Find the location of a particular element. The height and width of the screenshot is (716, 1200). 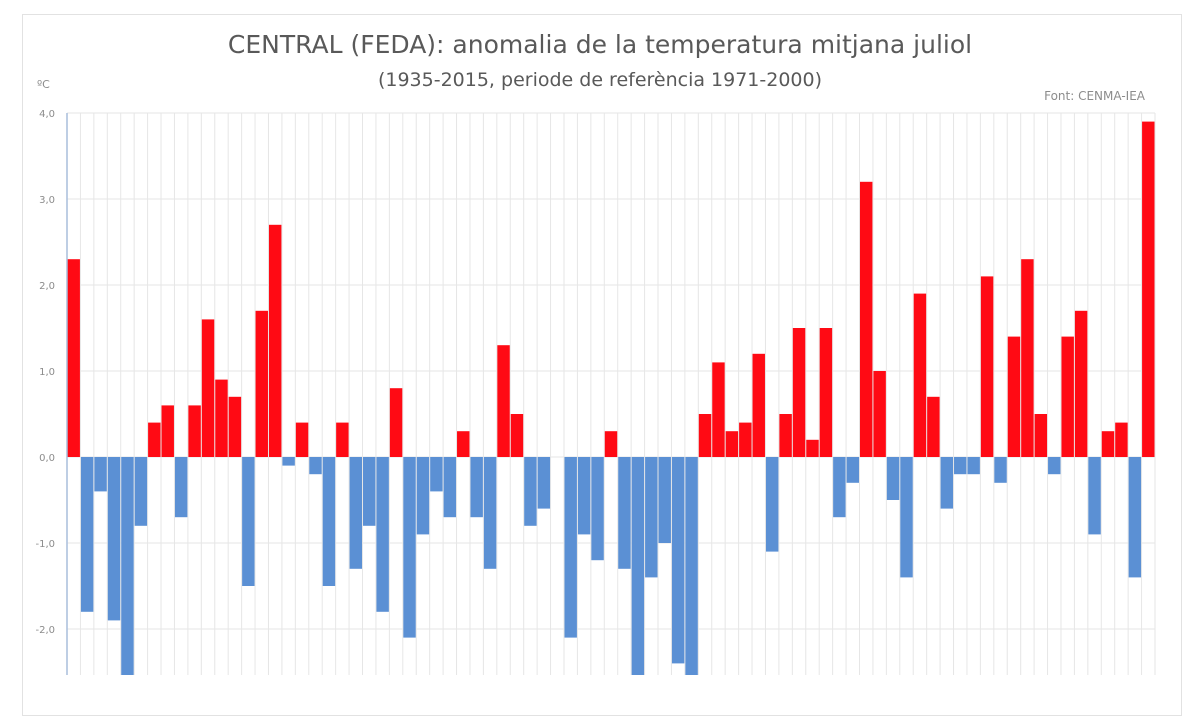

bar-1995 is located at coordinates (879, 414).